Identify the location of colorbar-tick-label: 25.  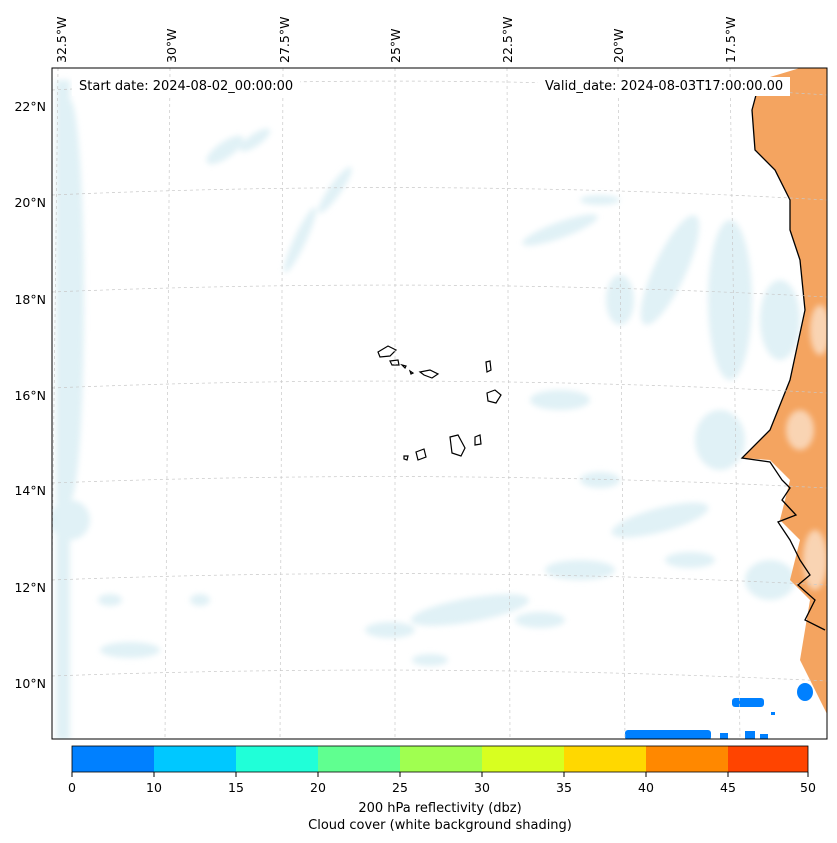
(400, 787).